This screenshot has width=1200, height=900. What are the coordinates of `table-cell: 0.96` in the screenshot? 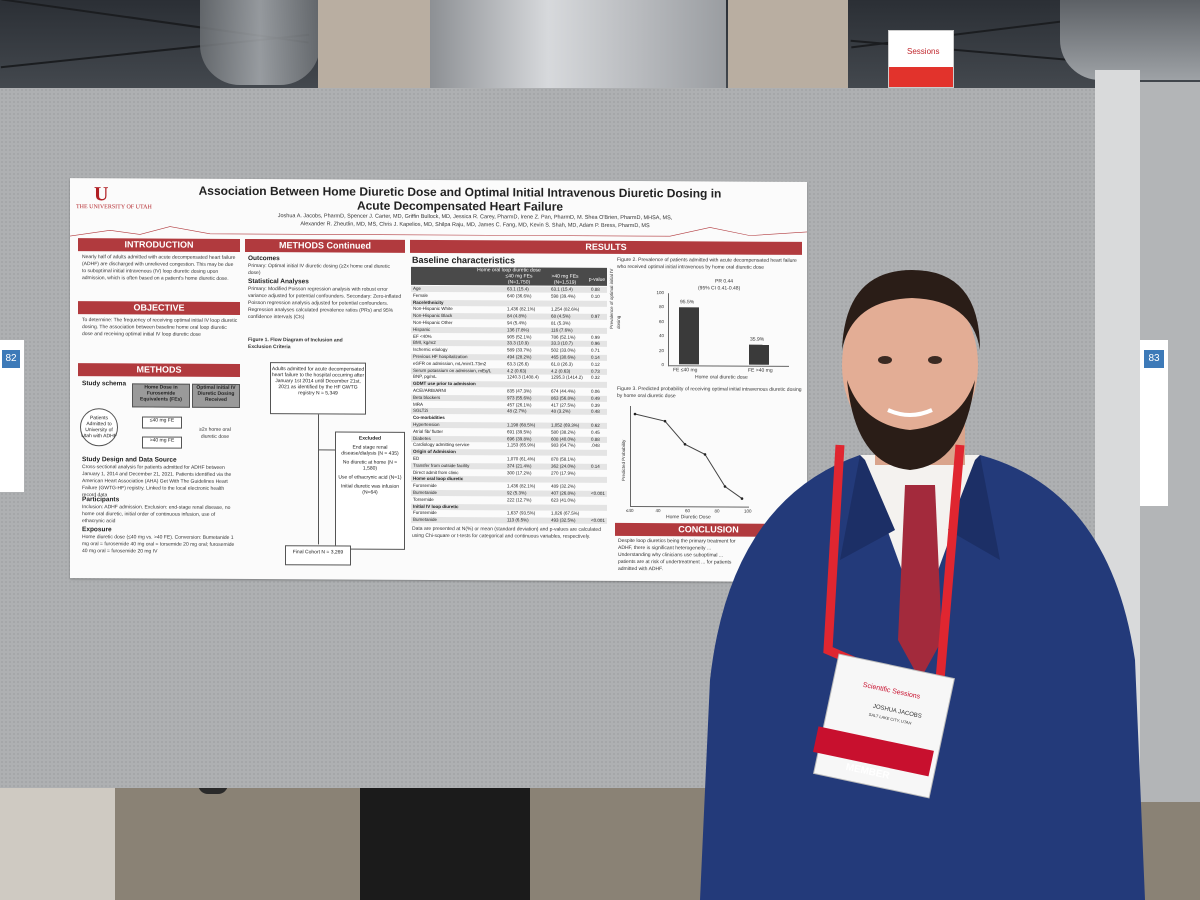 It's located at (595, 344).